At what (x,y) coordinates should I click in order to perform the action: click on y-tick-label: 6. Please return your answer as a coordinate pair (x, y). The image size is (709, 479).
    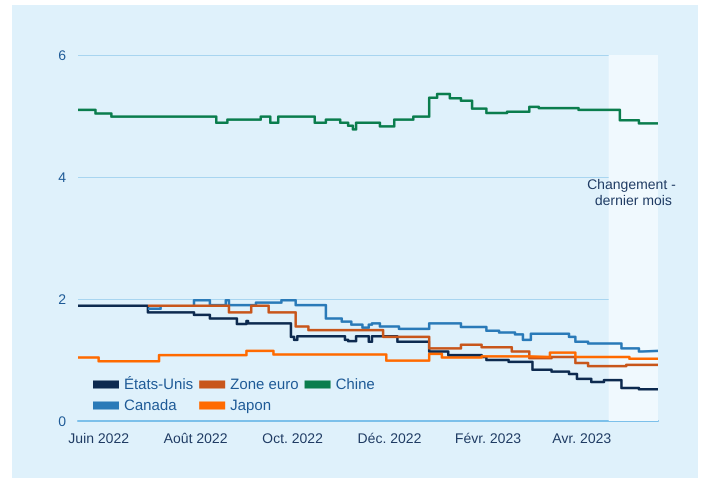
    Looking at the image, I should click on (62, 55).